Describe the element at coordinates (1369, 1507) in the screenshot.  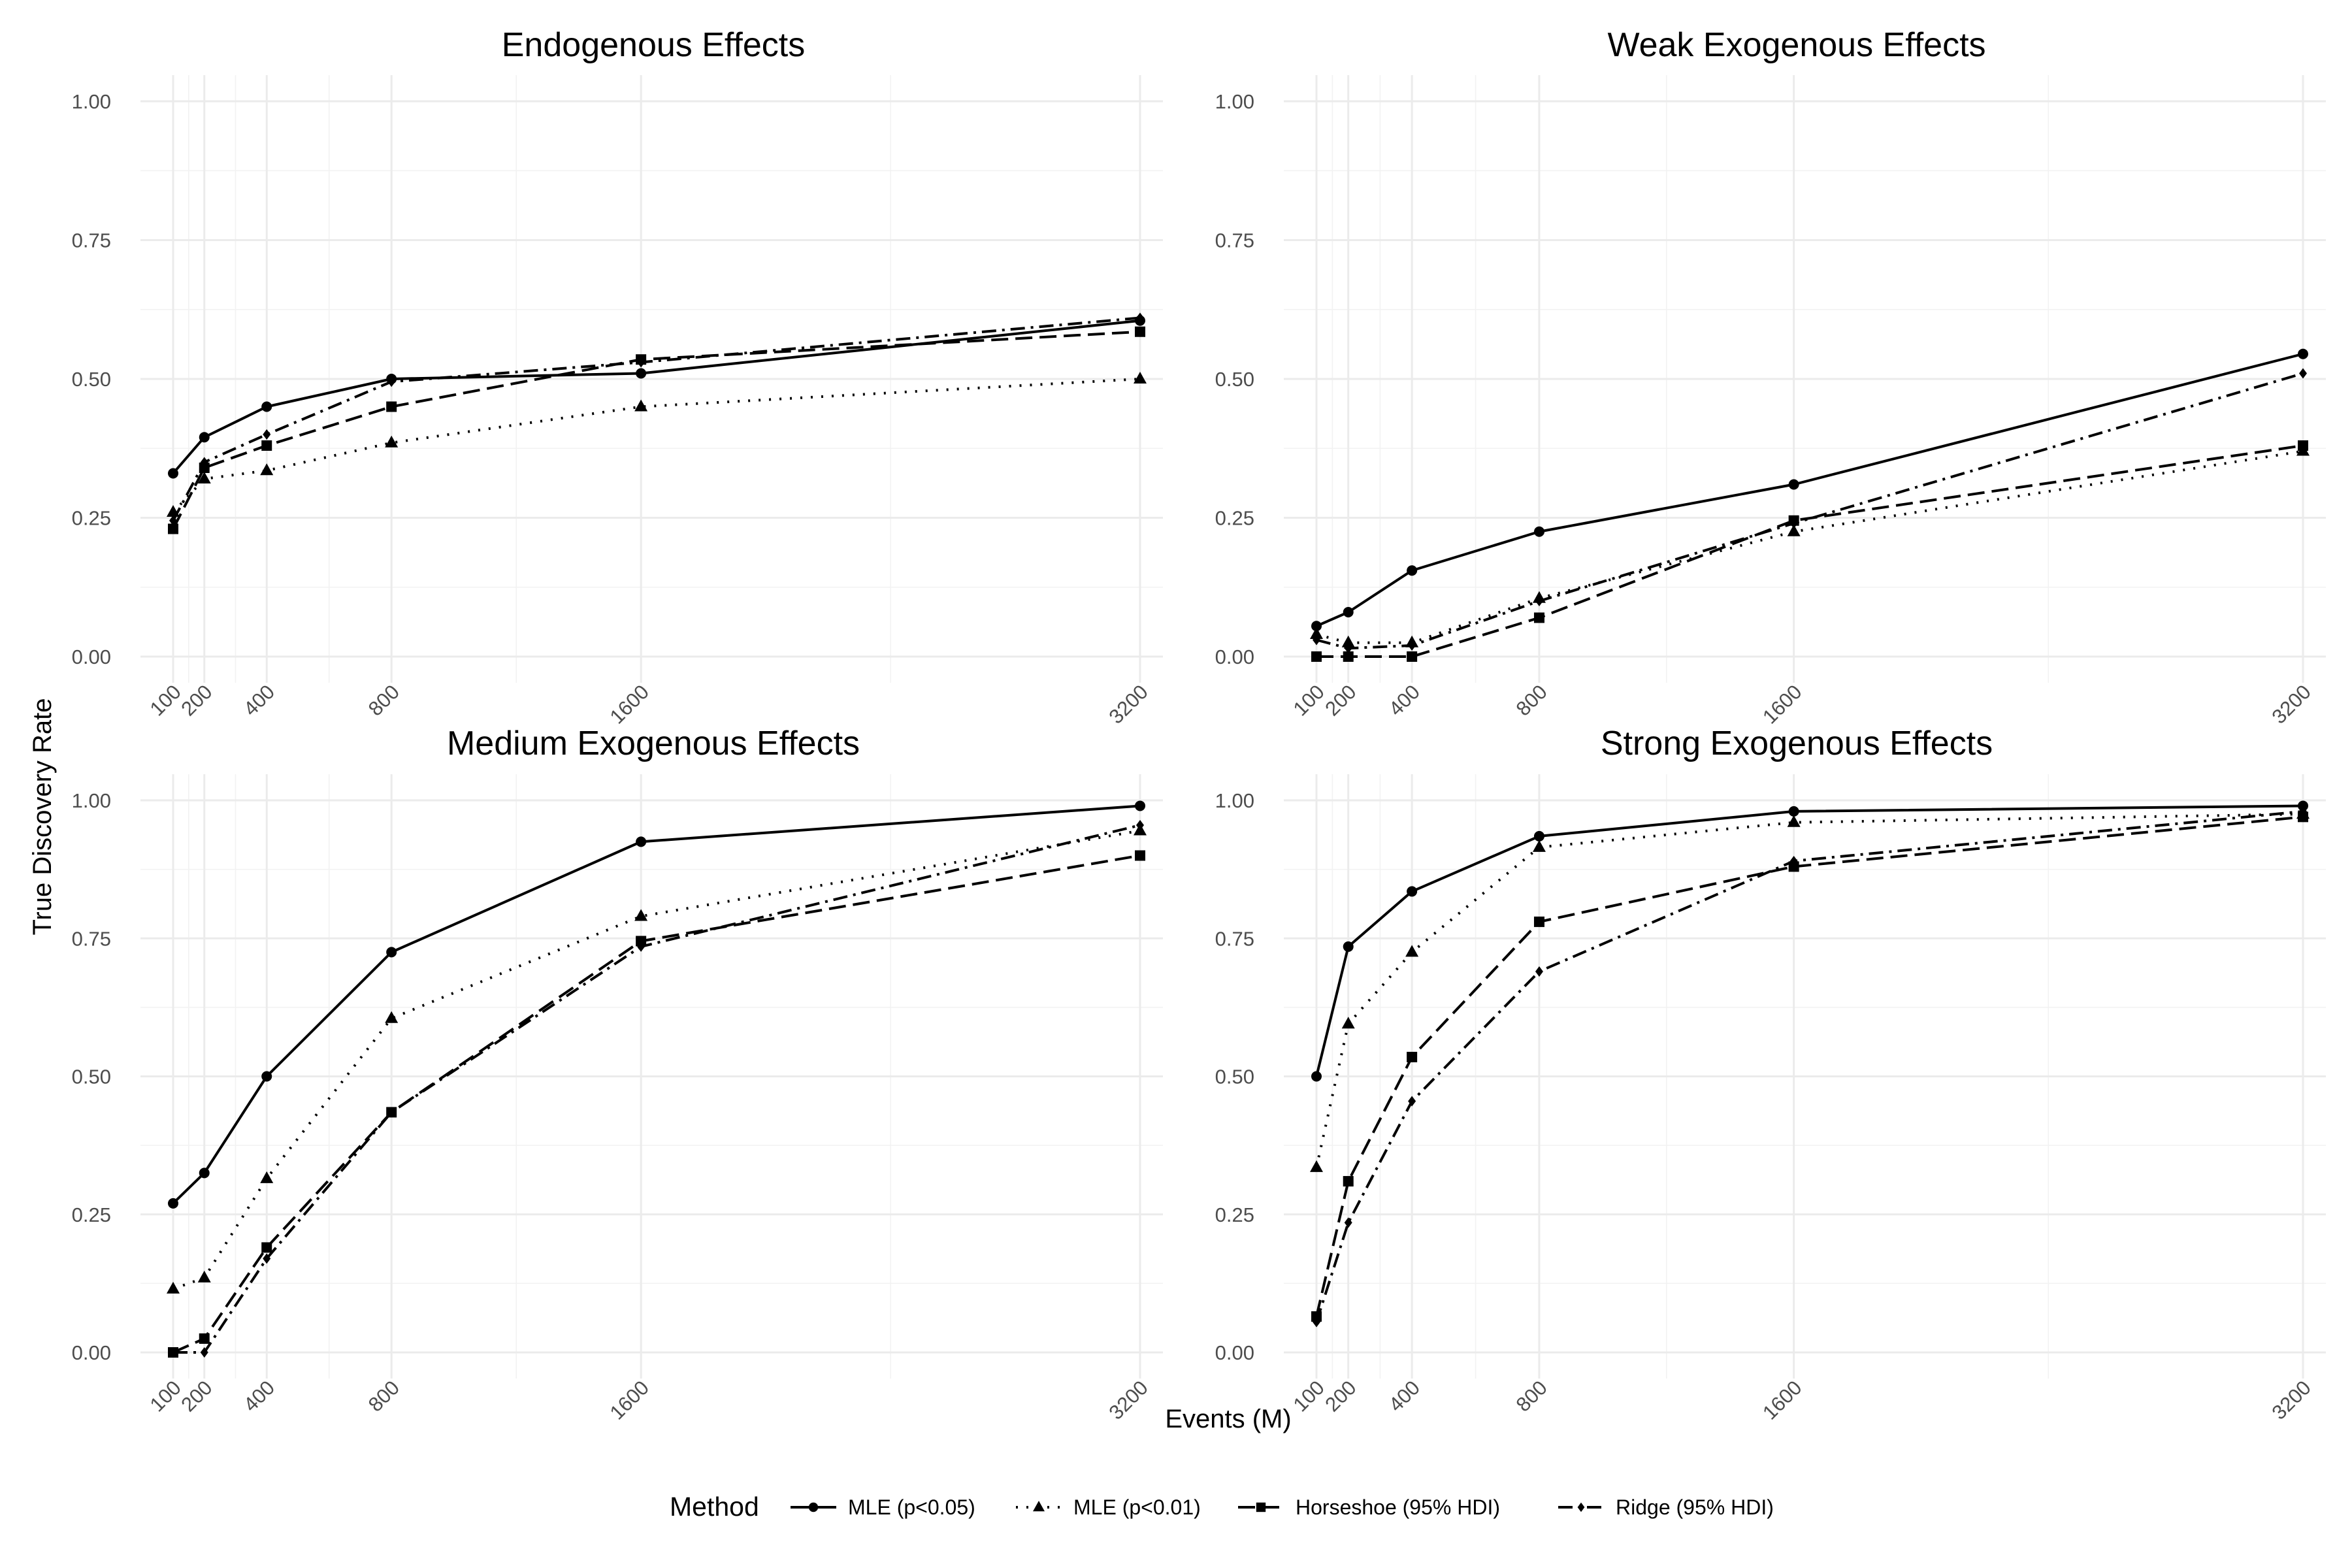
I see `legend-item-horseshoe-95-hdi: Horseshoe (95% HDI)` at that location.